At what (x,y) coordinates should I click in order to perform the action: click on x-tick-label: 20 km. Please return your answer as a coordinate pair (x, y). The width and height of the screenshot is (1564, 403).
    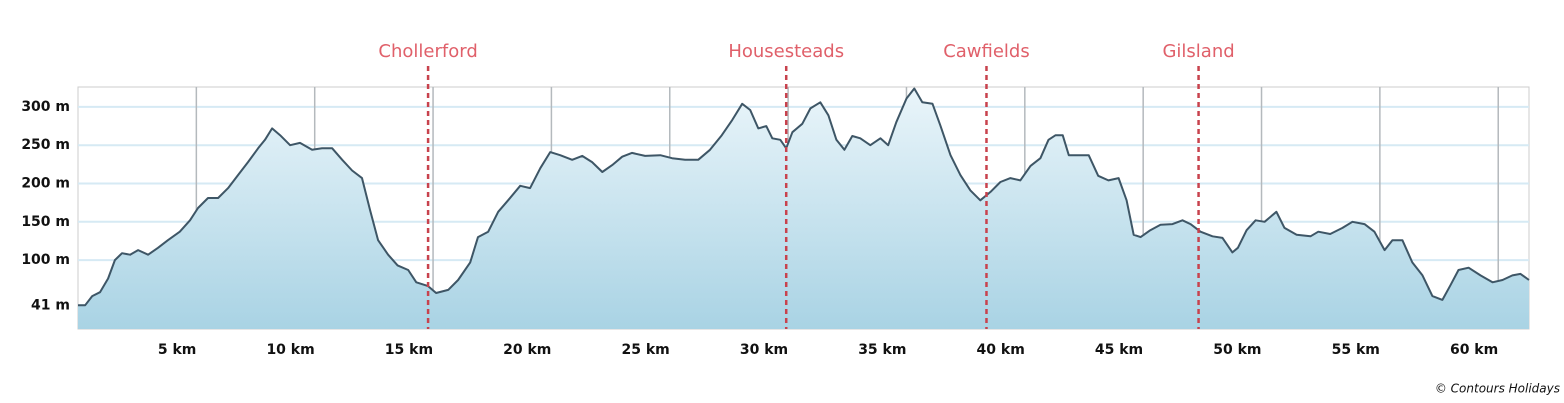
    Looking at the image, I should click on (527, 350).